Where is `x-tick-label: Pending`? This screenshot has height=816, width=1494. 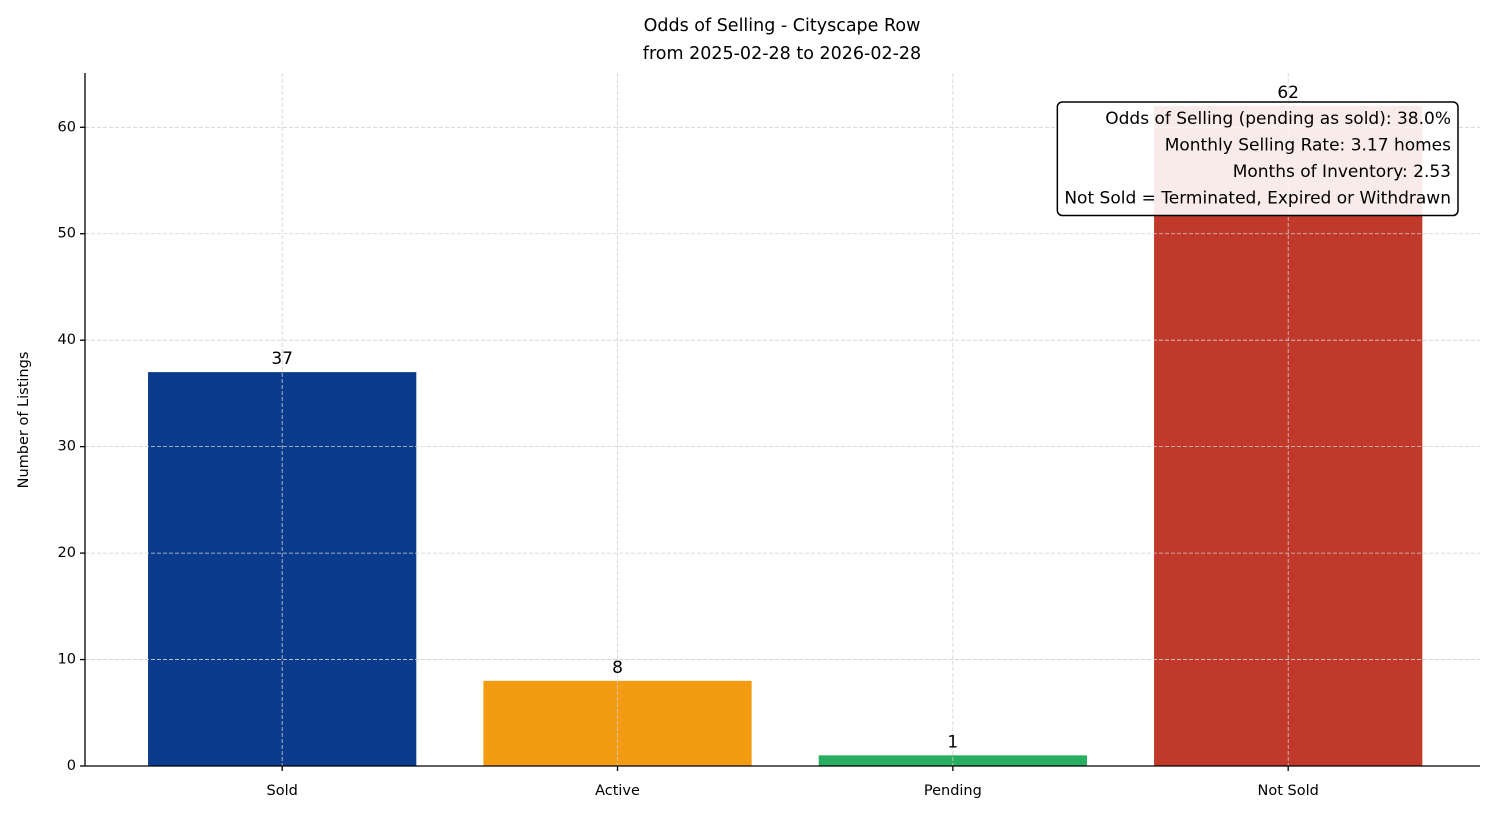
x-tick-label: Pending is located at coordinates (953, 791).